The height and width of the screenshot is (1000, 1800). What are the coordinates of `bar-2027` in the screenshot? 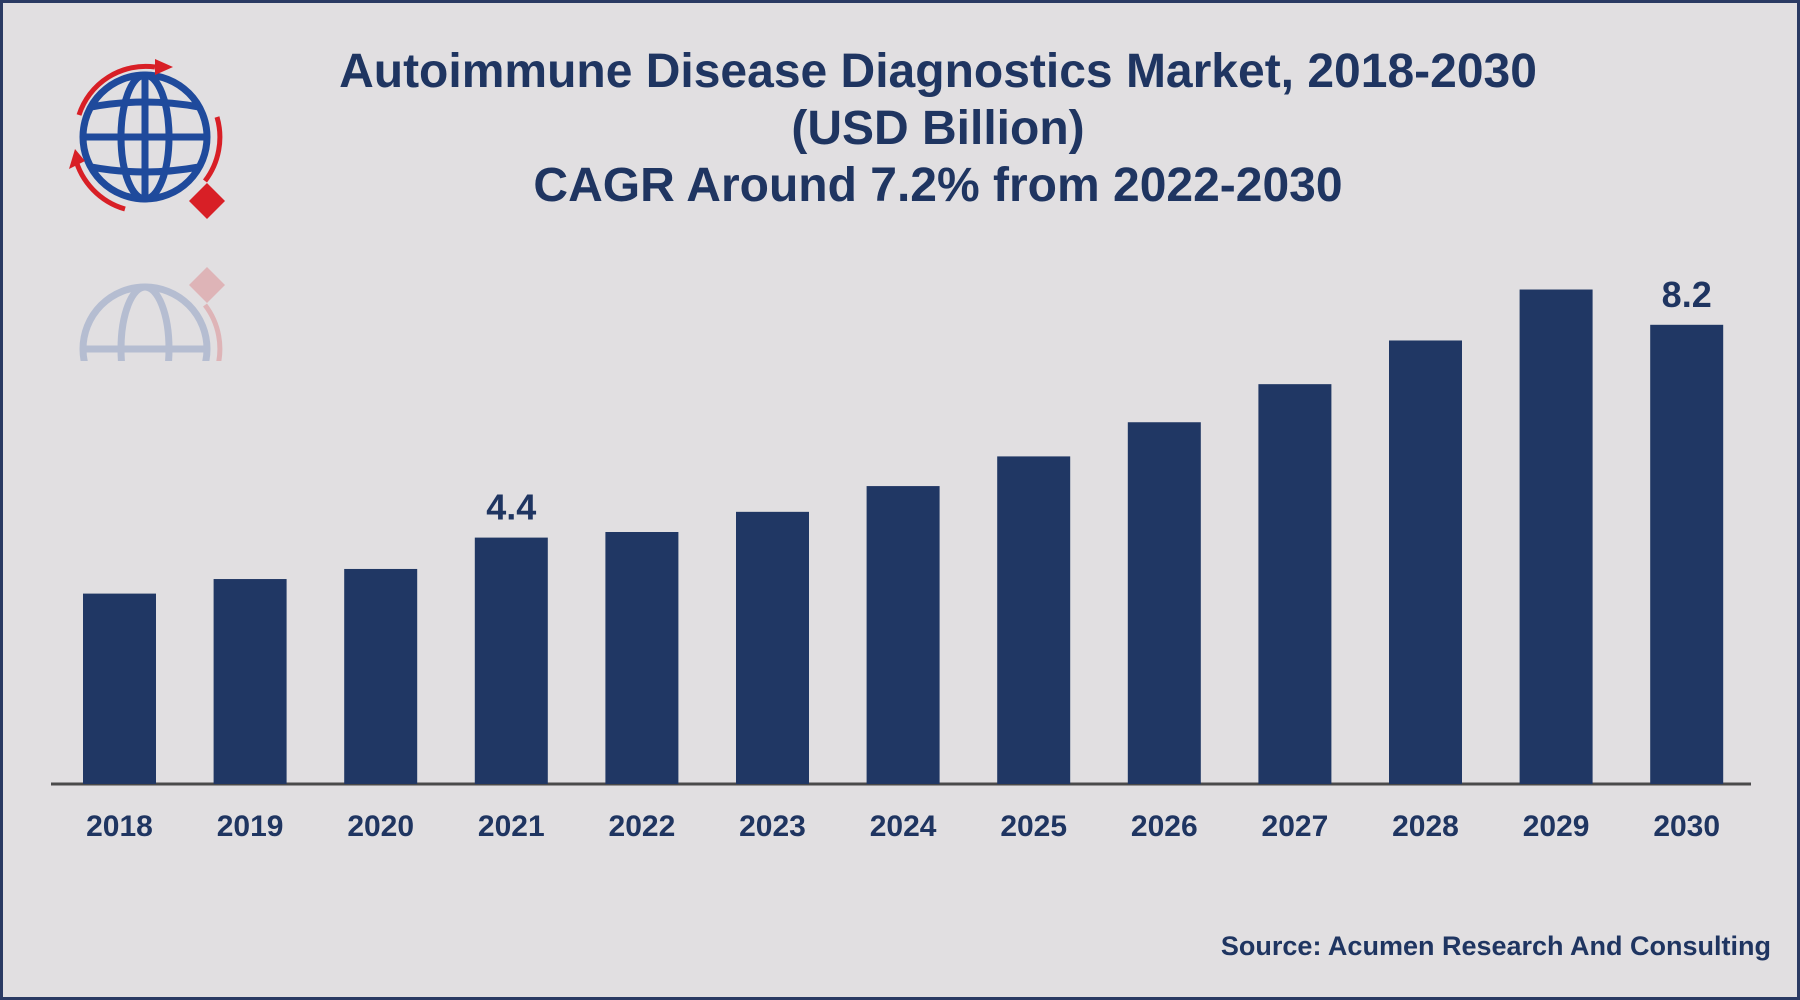 It's located at (1295, 584).